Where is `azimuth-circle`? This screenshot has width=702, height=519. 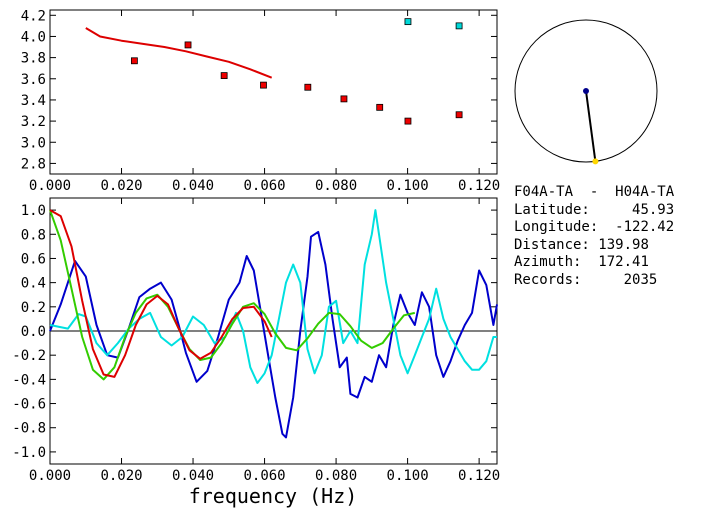 azimuth-circle is located at coordinates (586, 91).